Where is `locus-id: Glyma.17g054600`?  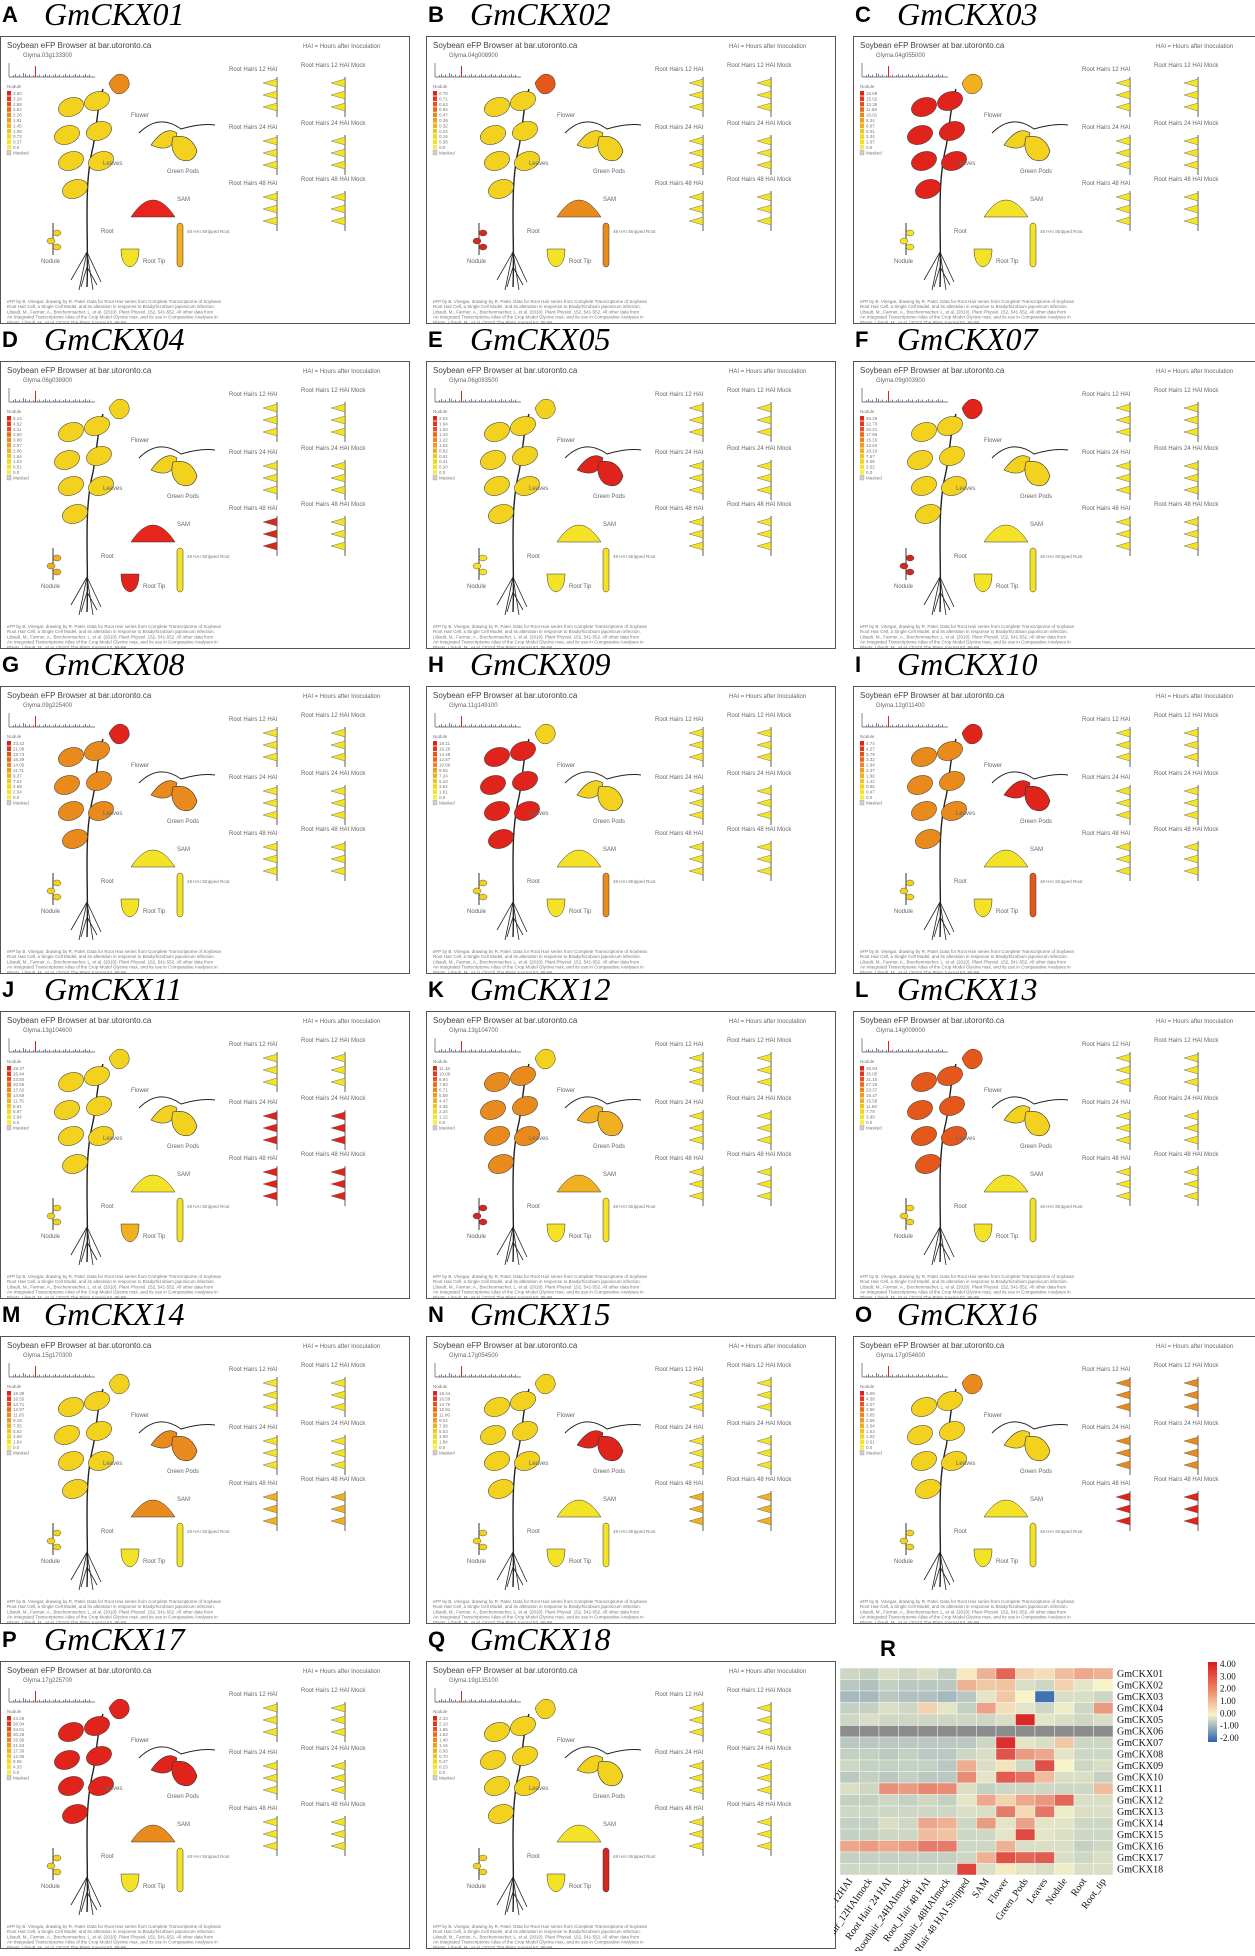
locus-id: Glyma.17g054600 is located at coordinates (901, 1356).